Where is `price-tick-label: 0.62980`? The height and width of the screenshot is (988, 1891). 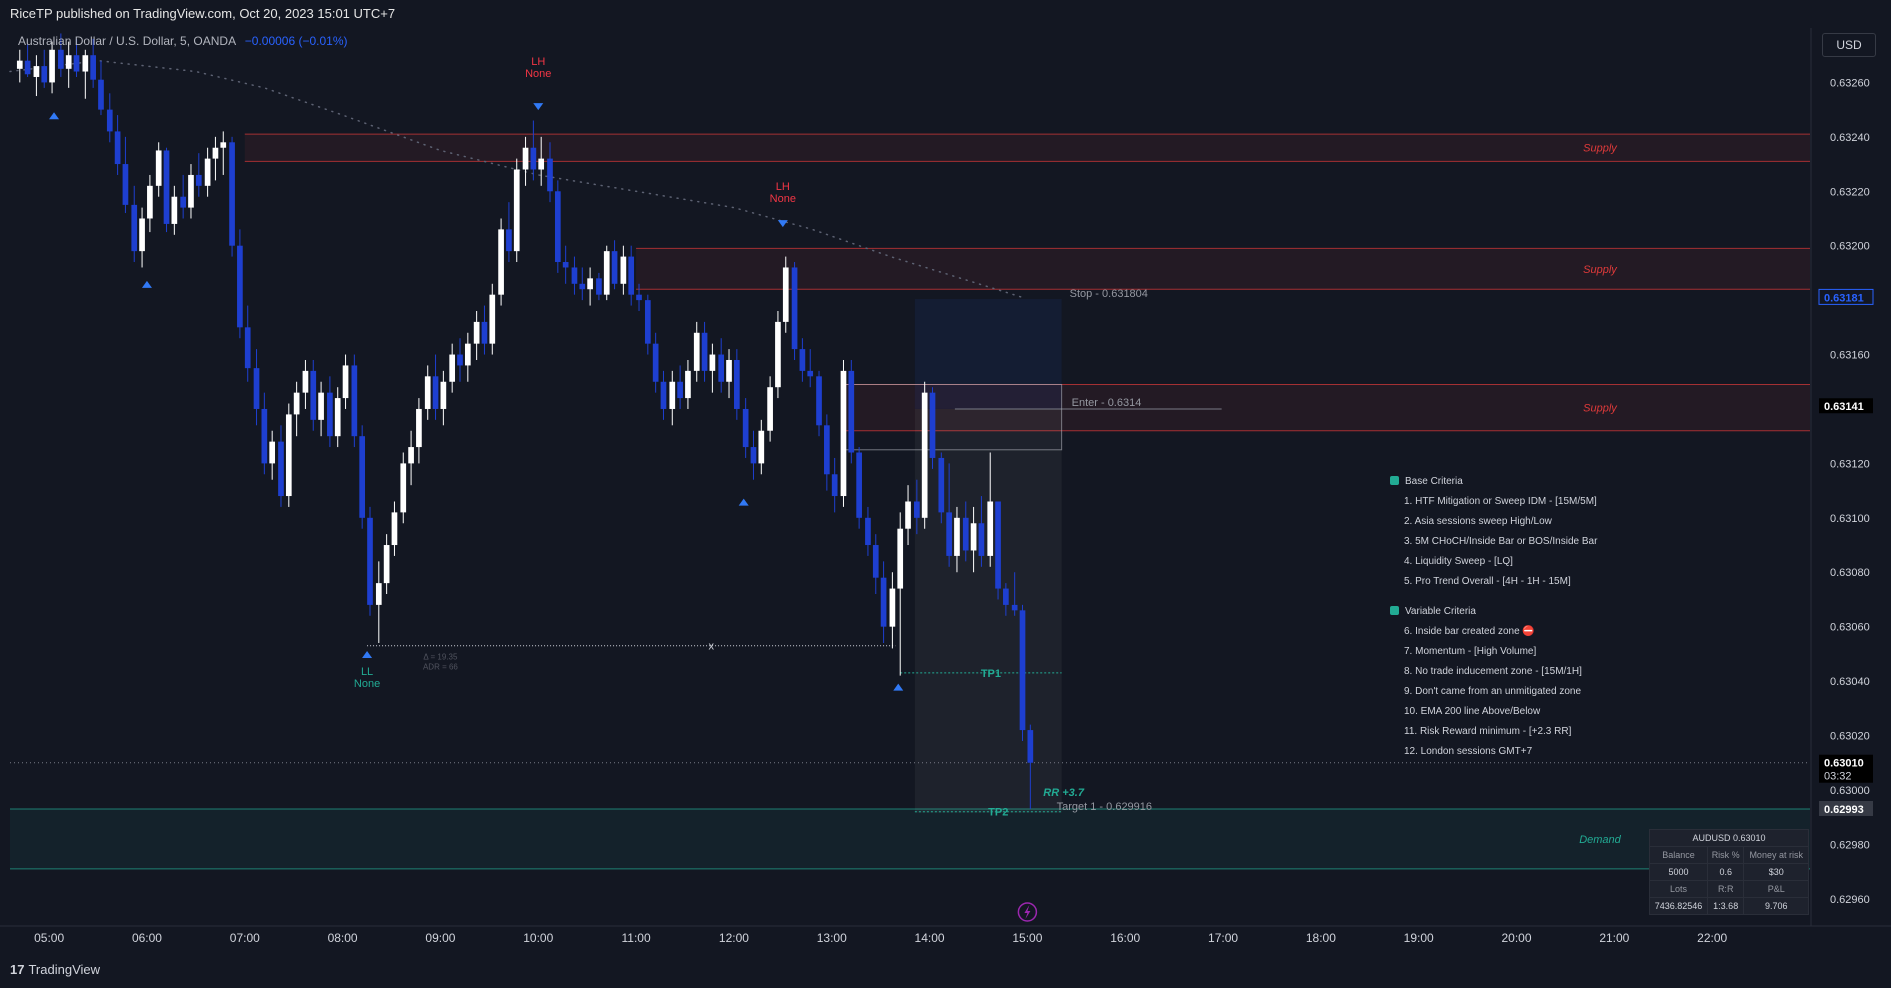 price-tick-label: 0.62980 is located at coordinates (1850, 845).